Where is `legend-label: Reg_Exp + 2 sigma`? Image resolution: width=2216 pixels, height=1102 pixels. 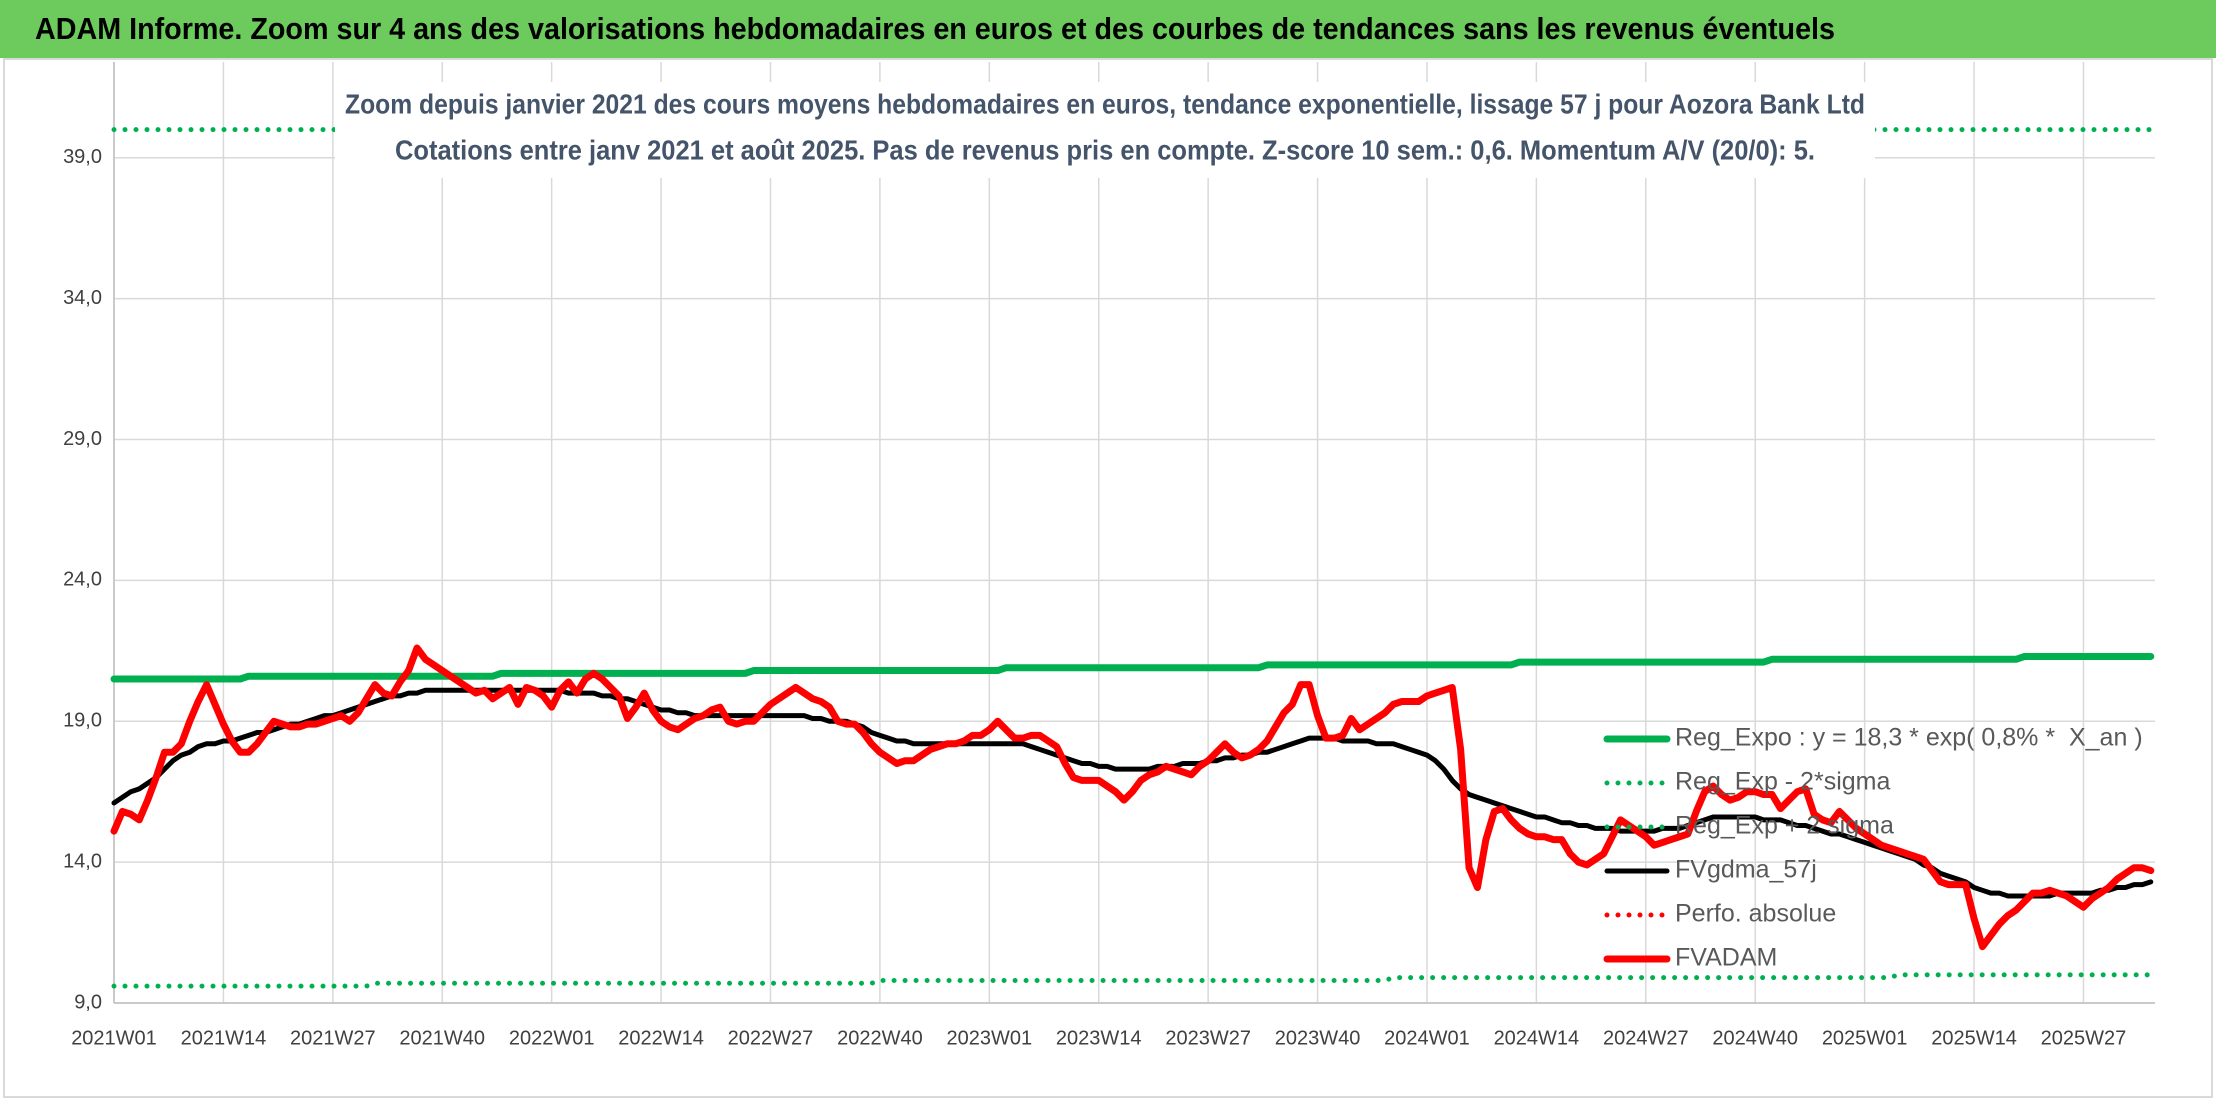 legend-label: Reg_Exp + 2 sigma is located at coordinates (1784, 826).